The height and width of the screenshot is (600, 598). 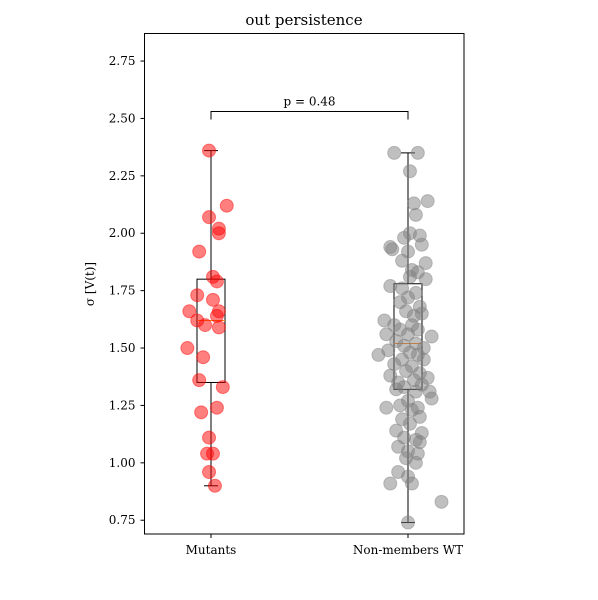 I want to click on y-tick-label: 1.50, so click(x=122, y=348).